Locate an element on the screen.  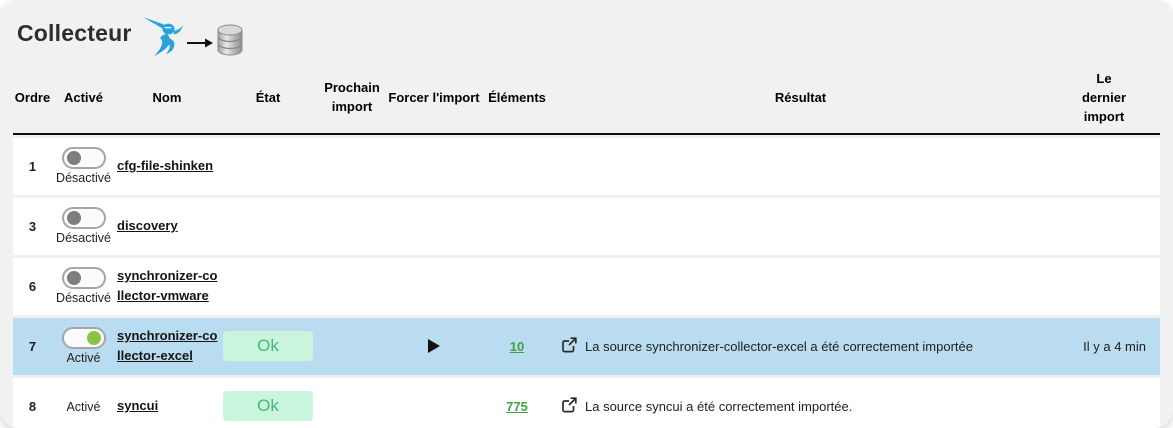
elements-count-link: 10 is located at coordinates (517, 346).